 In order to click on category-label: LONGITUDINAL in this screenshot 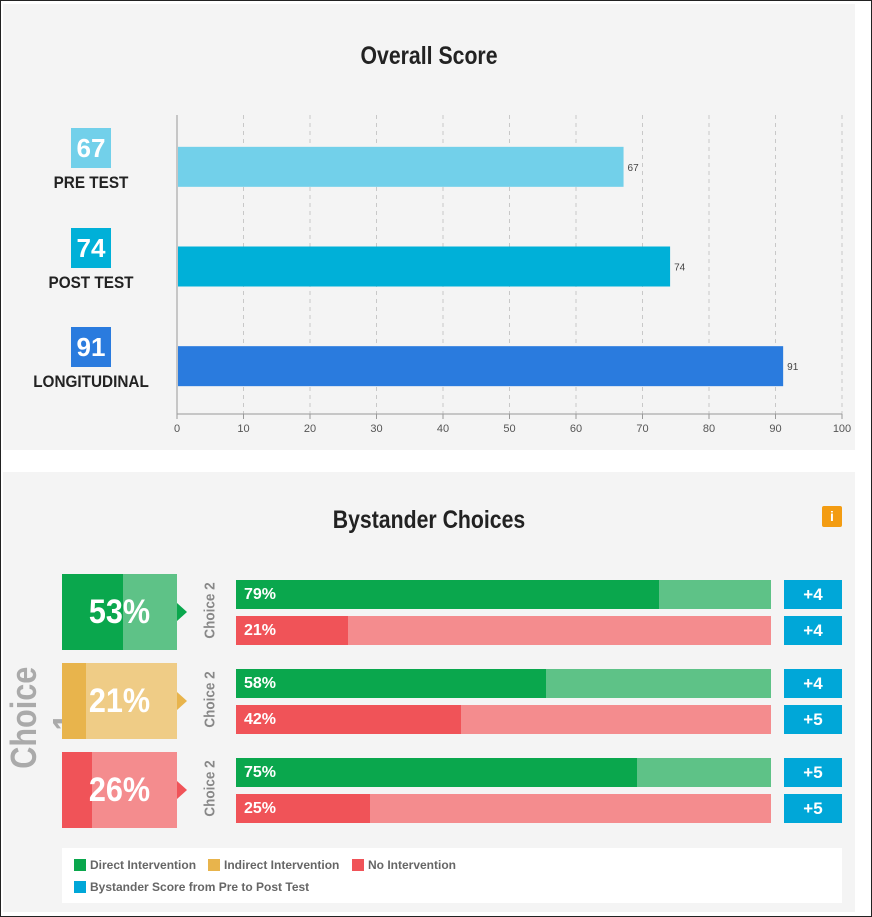, I will do `click(91, 382)`.